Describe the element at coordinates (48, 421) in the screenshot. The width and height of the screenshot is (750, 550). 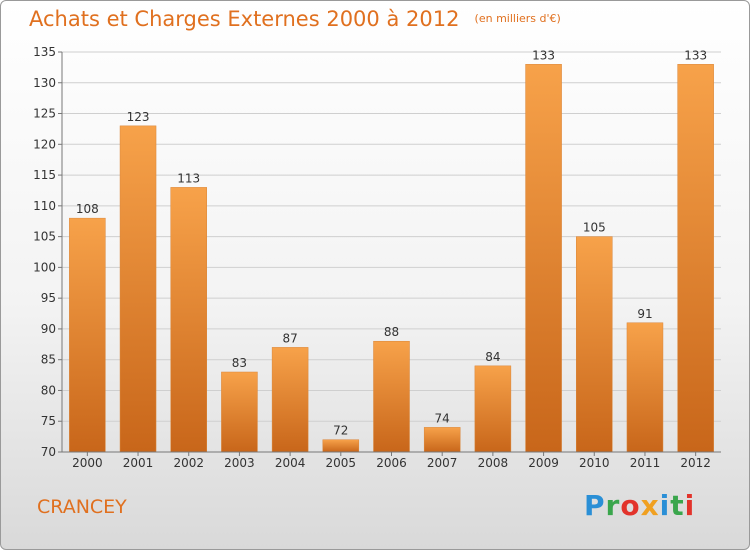
I see `y-tick-label: 75` at that location.